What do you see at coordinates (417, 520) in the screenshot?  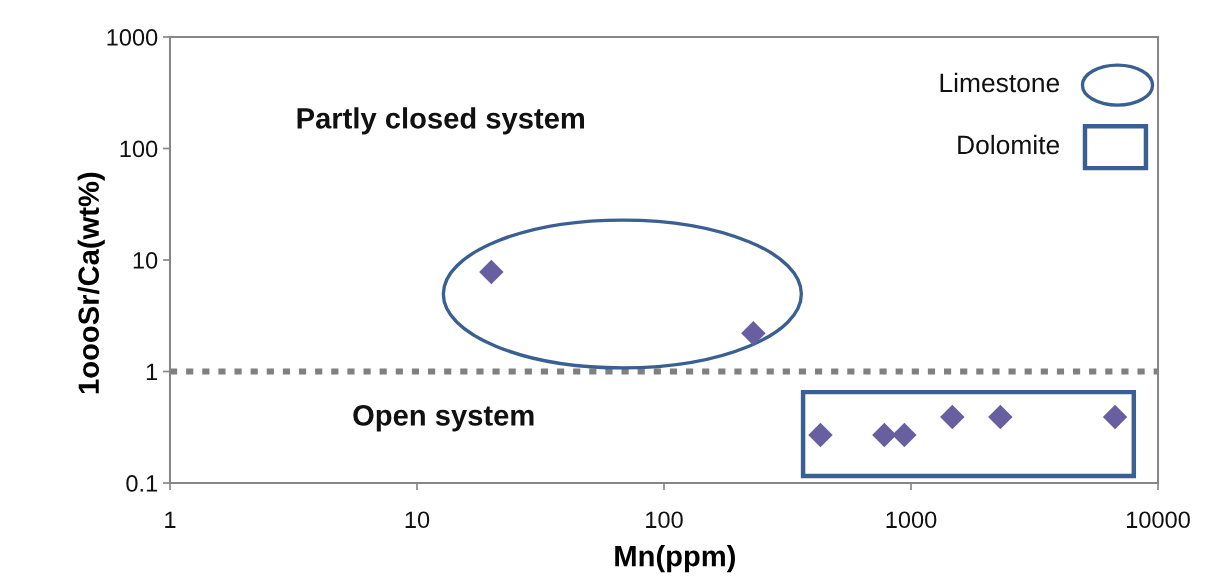 I see `x-tick-label: 10` at bounding box center [417, 520].